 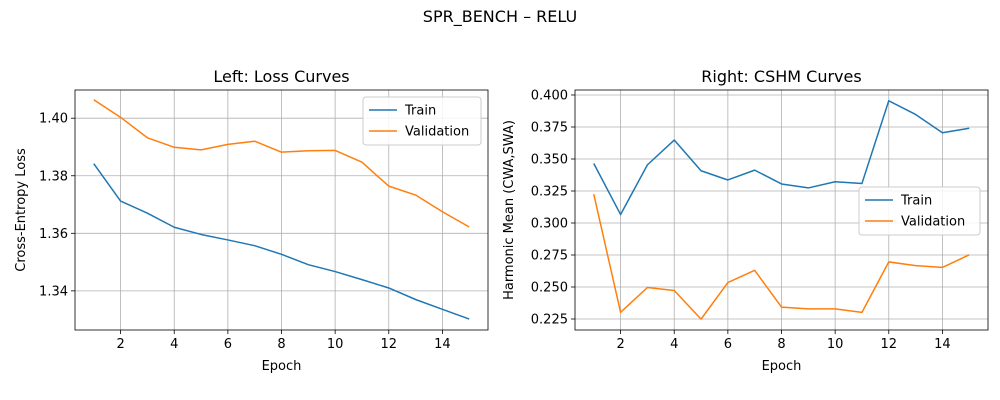 I want to click on loss-y-tick-label: 1.40, so click(x=53, y=119).